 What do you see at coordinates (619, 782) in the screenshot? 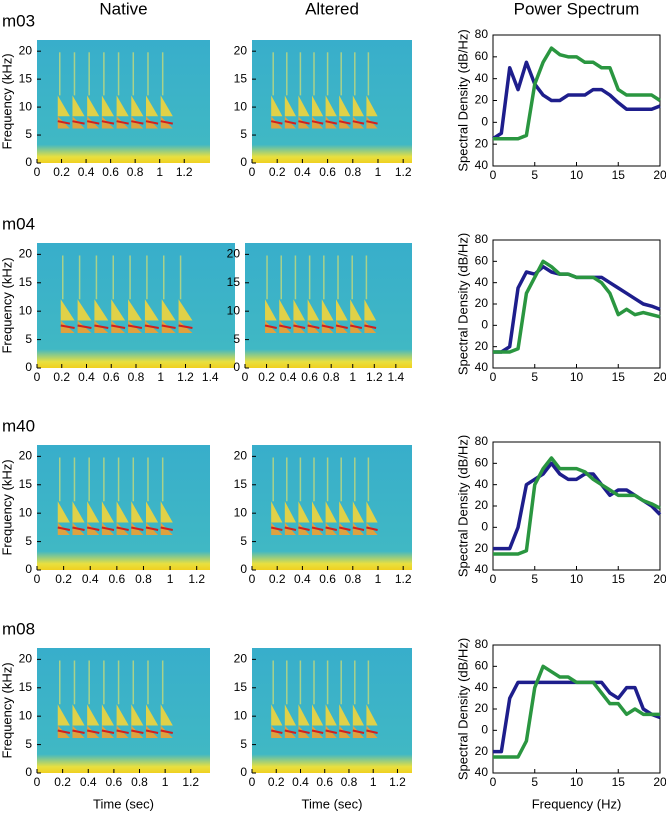
I see `x-tick-label: 15` at bounding box center [619, 782].